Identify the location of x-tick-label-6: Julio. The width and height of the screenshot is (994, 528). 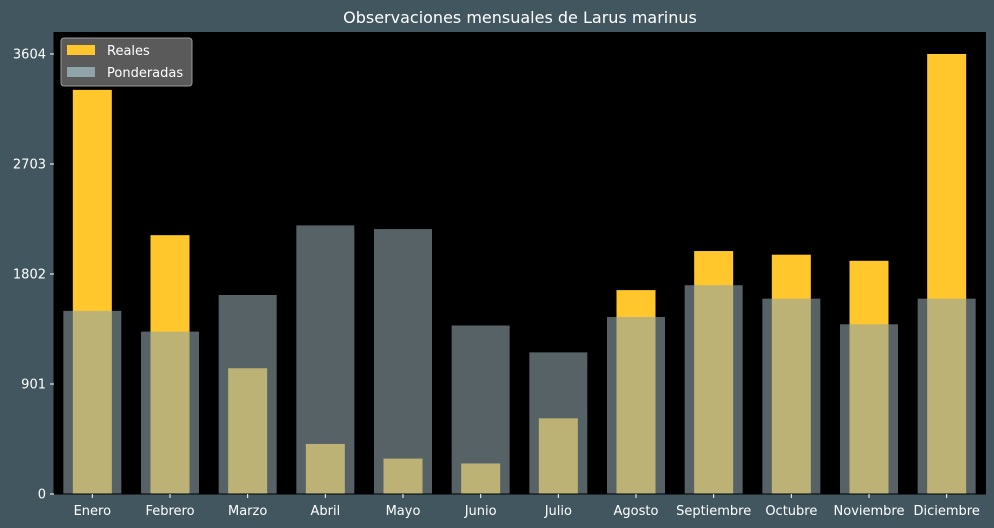
(558, 511).